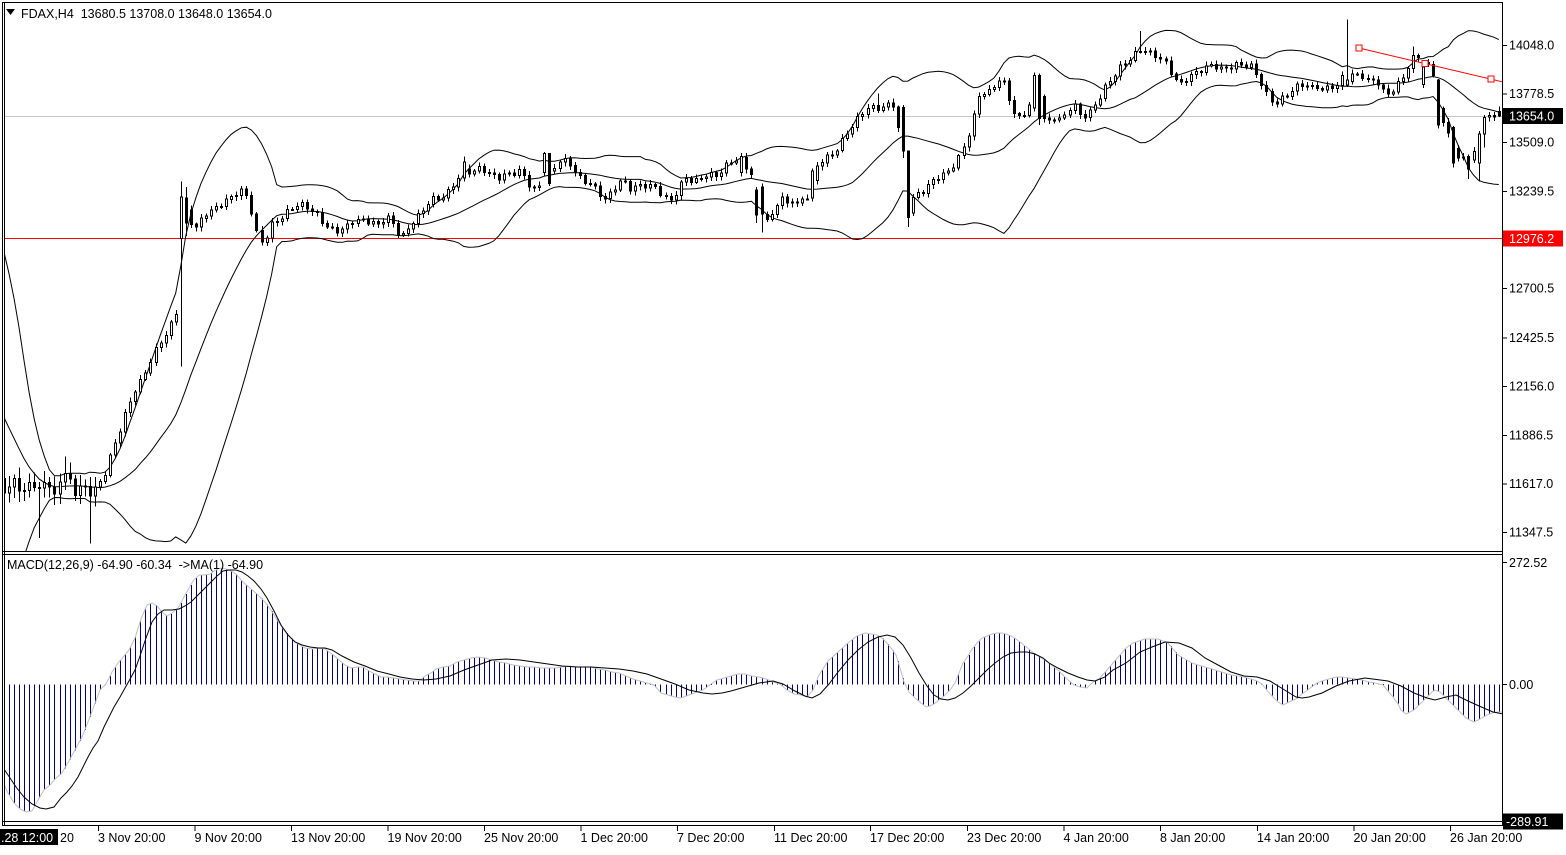 This screenshot has height=855, width=1566. Describe the element at coordinates (1192, 838) in the screenshot. I see `svg-text: 8 Jan 20:00` at that location.